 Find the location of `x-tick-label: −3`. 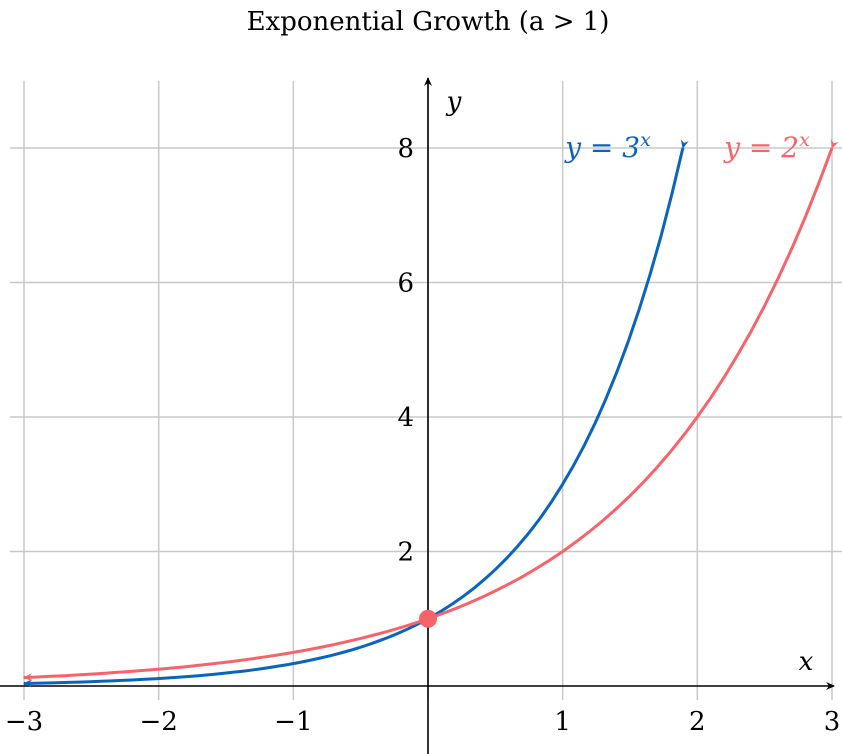

x-tick-label: −3 is located at coordinates (24, 722).